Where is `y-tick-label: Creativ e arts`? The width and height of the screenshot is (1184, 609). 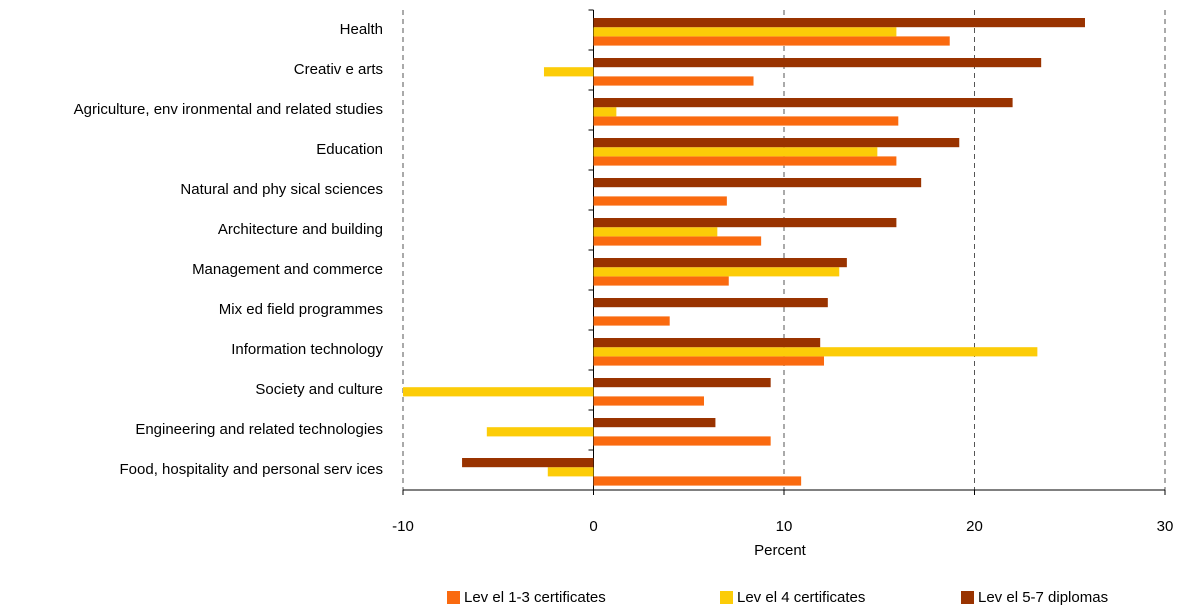
y-tick-label: Creativ e arts is located at coordinates (338, 69).